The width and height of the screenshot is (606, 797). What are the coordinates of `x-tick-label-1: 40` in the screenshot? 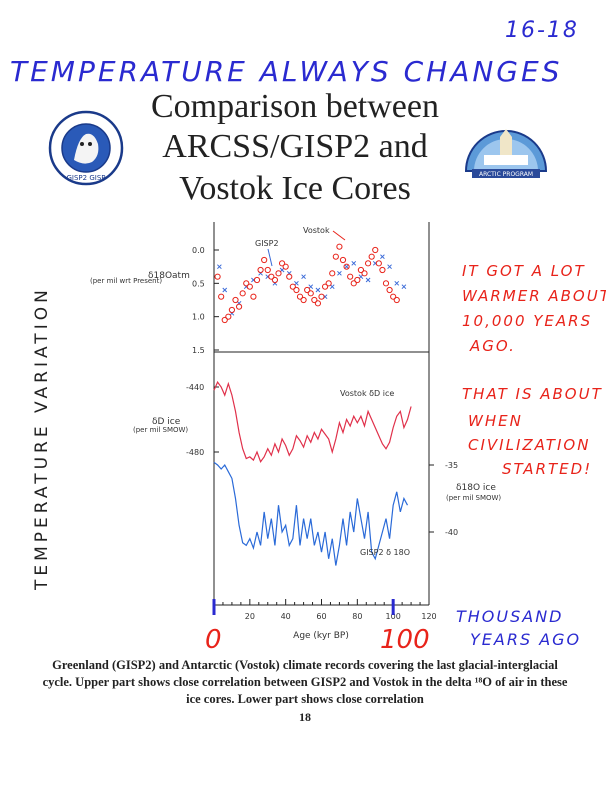 It's located at (286, 616).